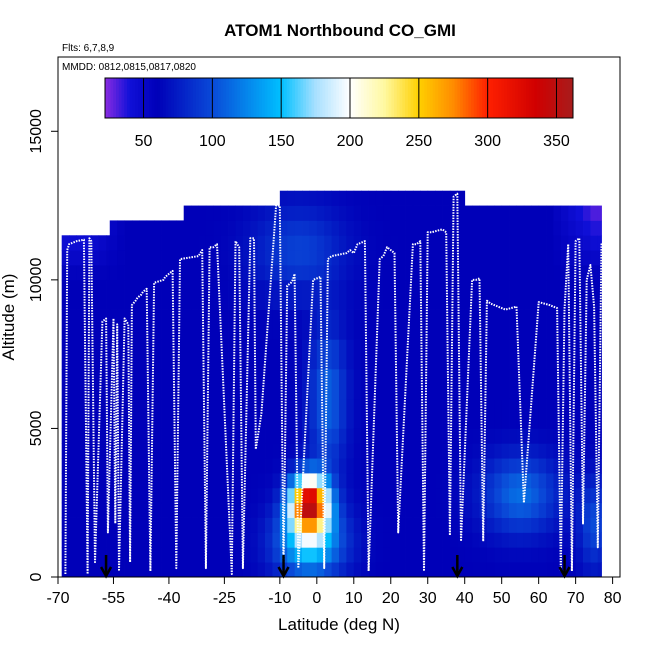  I want to click on y-tick-label: 0, so click(36, 576).